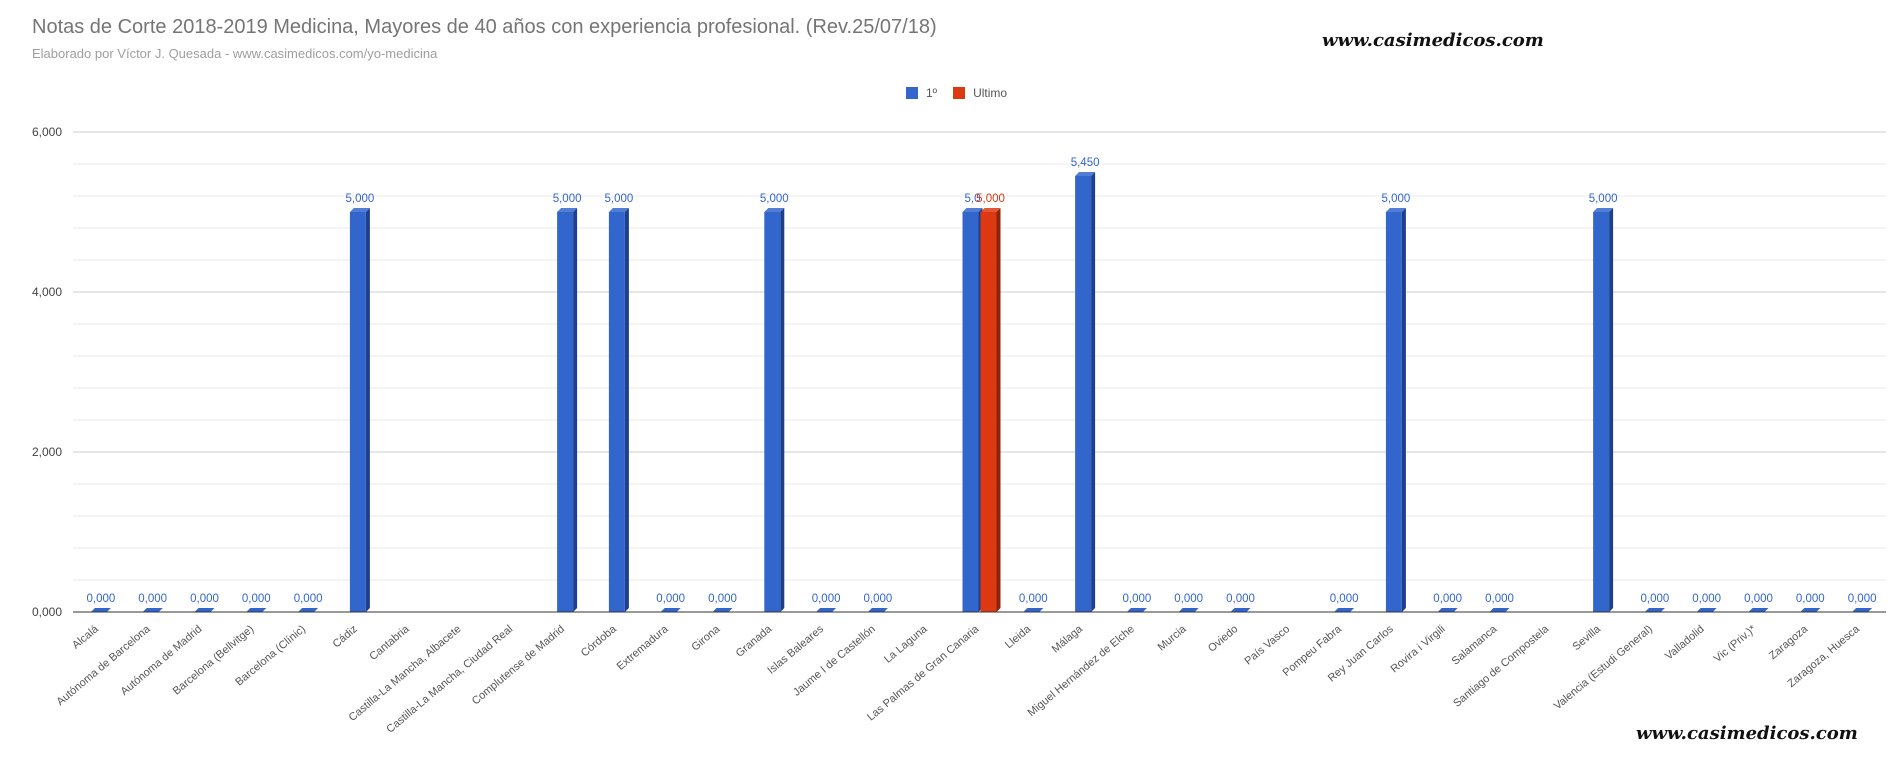 This screenshot has height=768, width=1902. I want to click on x-tick-label: Girona, so click(706, 638).